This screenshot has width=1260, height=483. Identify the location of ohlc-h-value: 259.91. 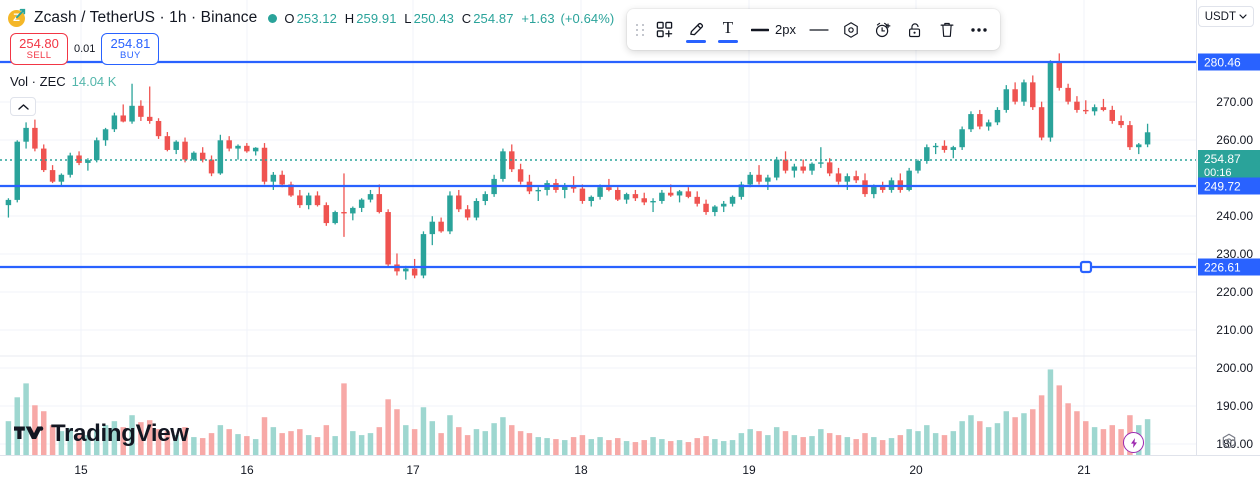
(376, 18).